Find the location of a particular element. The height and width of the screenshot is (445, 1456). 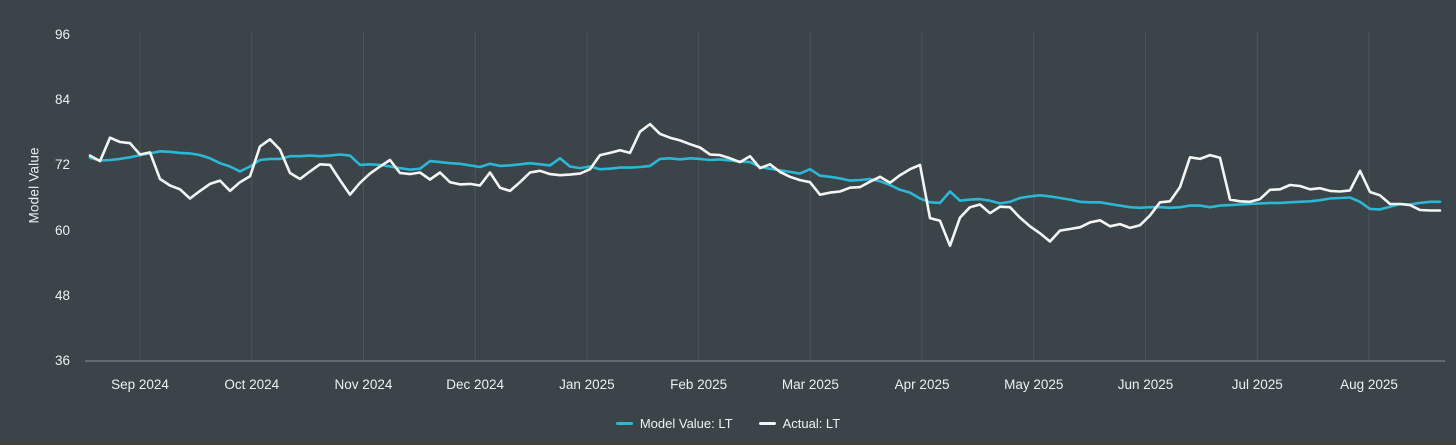

x-tick-label: Feb 2025 is located at coordinates (699, 384).